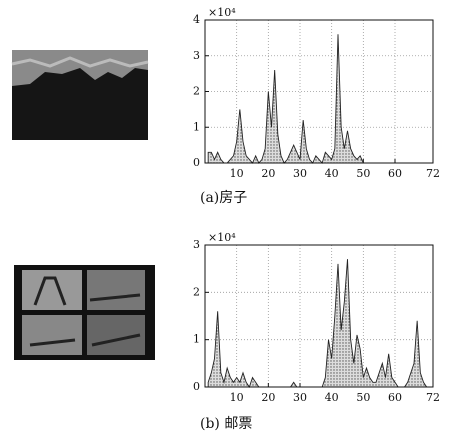 Image resolution: width=458 pixels, height=435 pixels. I want to click on caption: (a)房子, so click(223, 198).